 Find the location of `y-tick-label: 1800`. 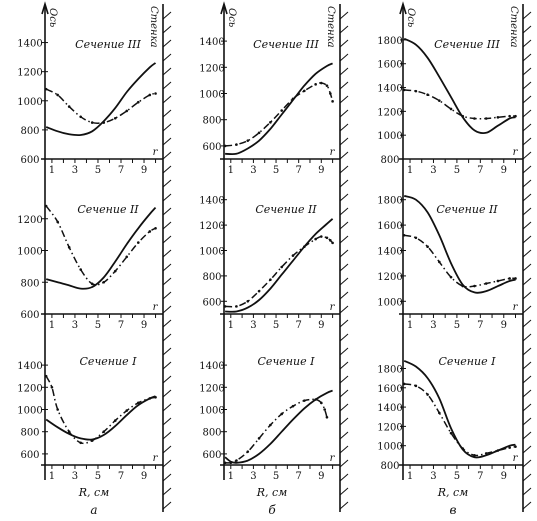

y-tick-label: 1800 is located at coordinates (389, 369).